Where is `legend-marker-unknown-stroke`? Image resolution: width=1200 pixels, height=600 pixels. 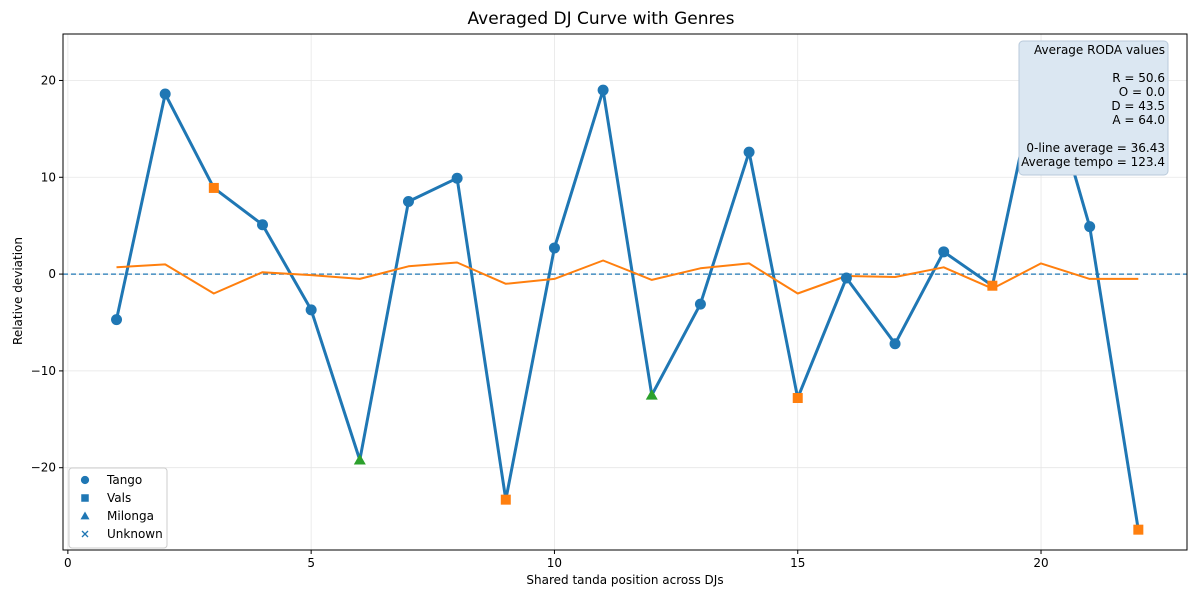 legend-marker-unknown-stroke is located at coordinates (85, 534).